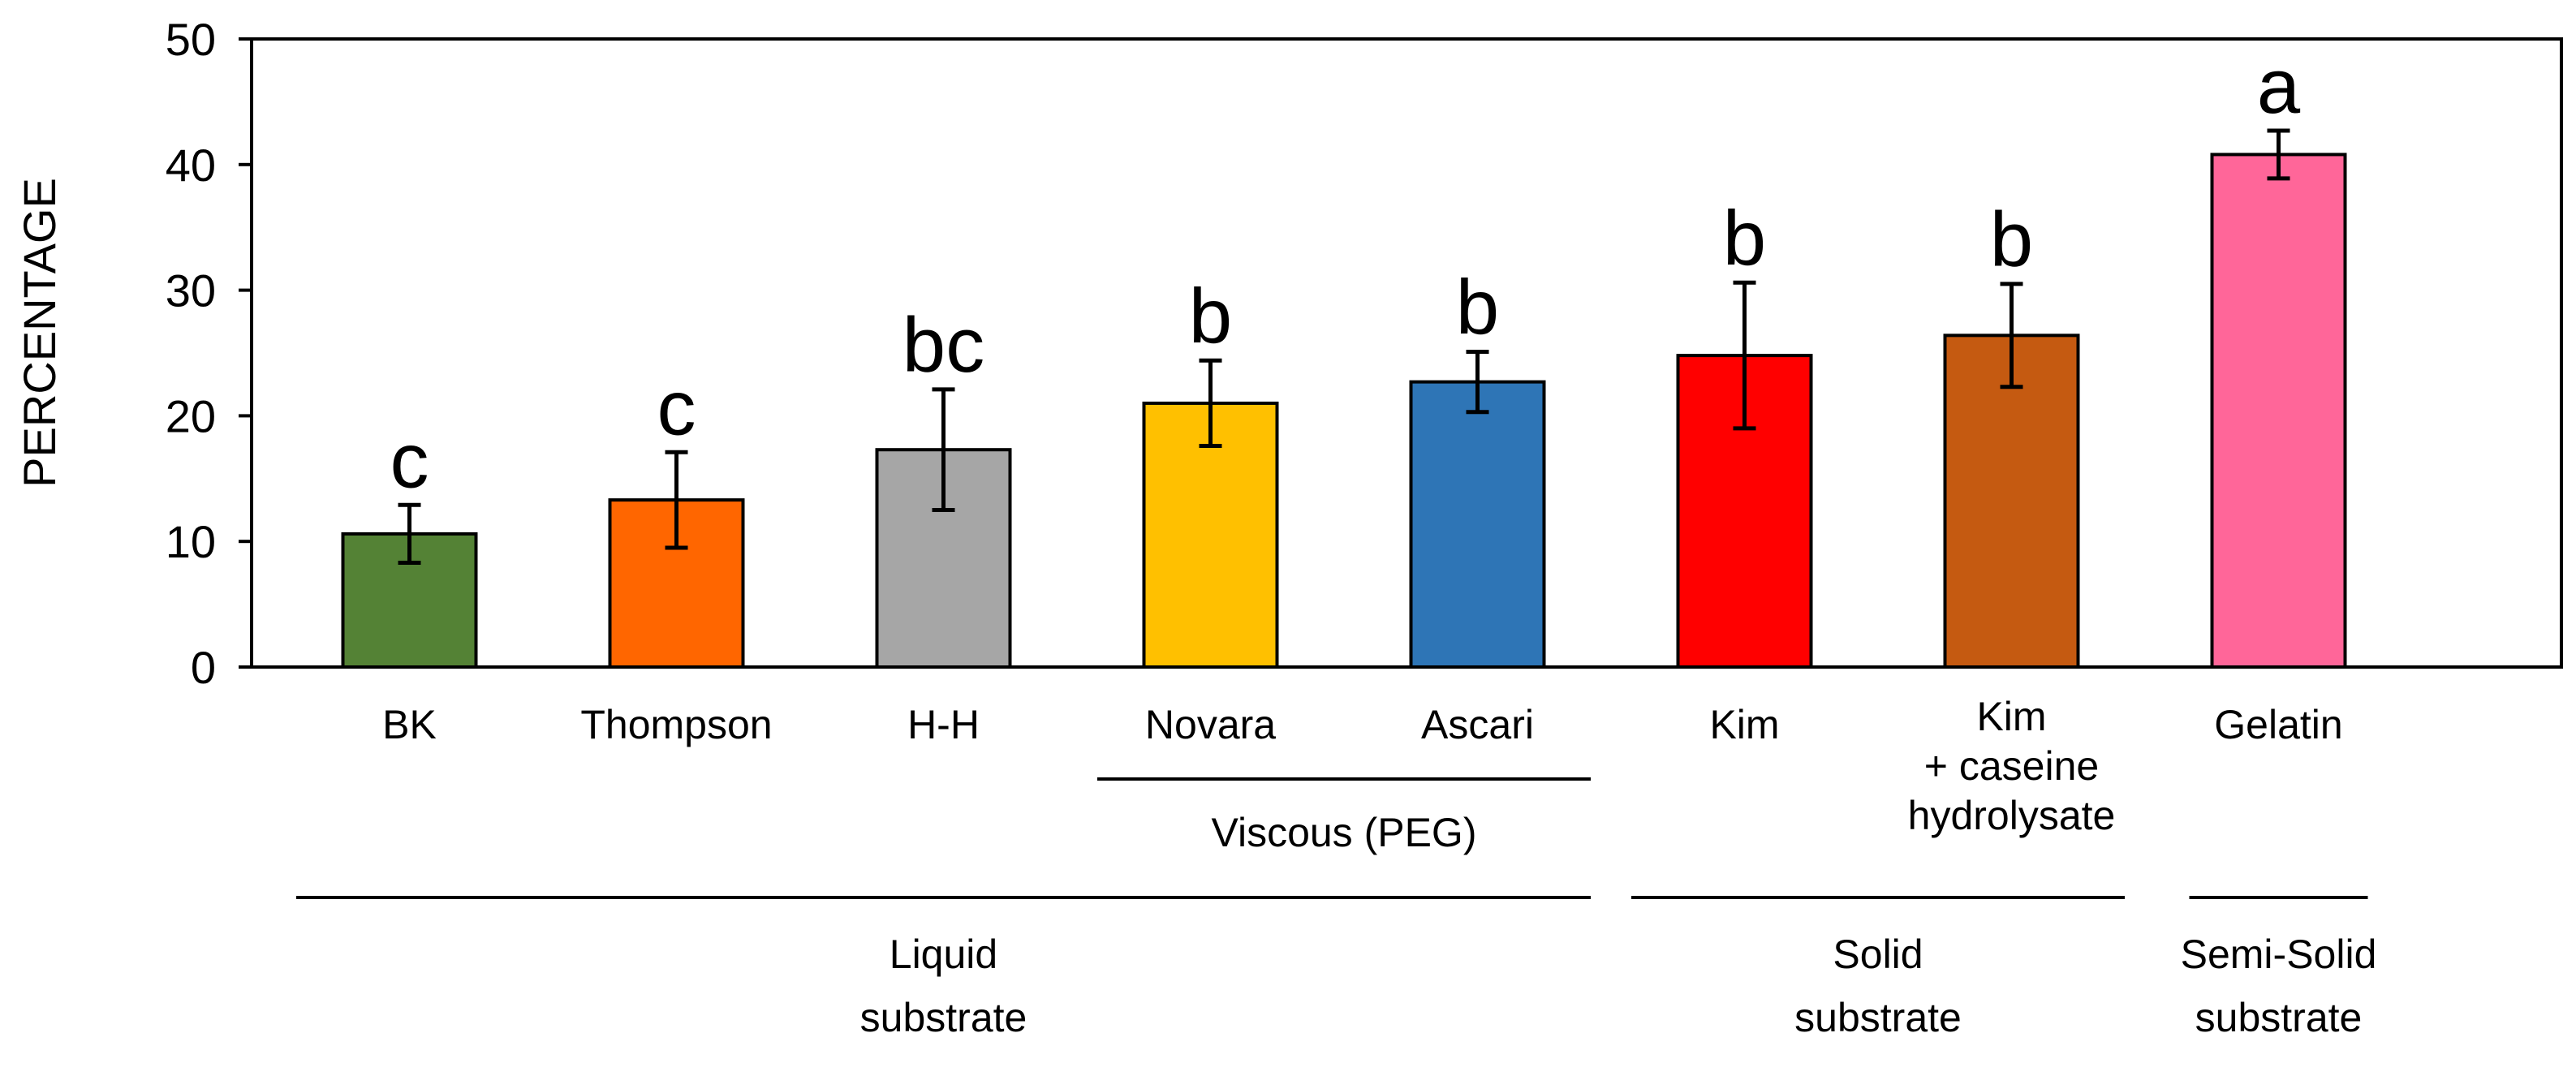  Describe the element at coordinates (1878, 954) in the screenshot. I see `group-label: Solid` at that location.